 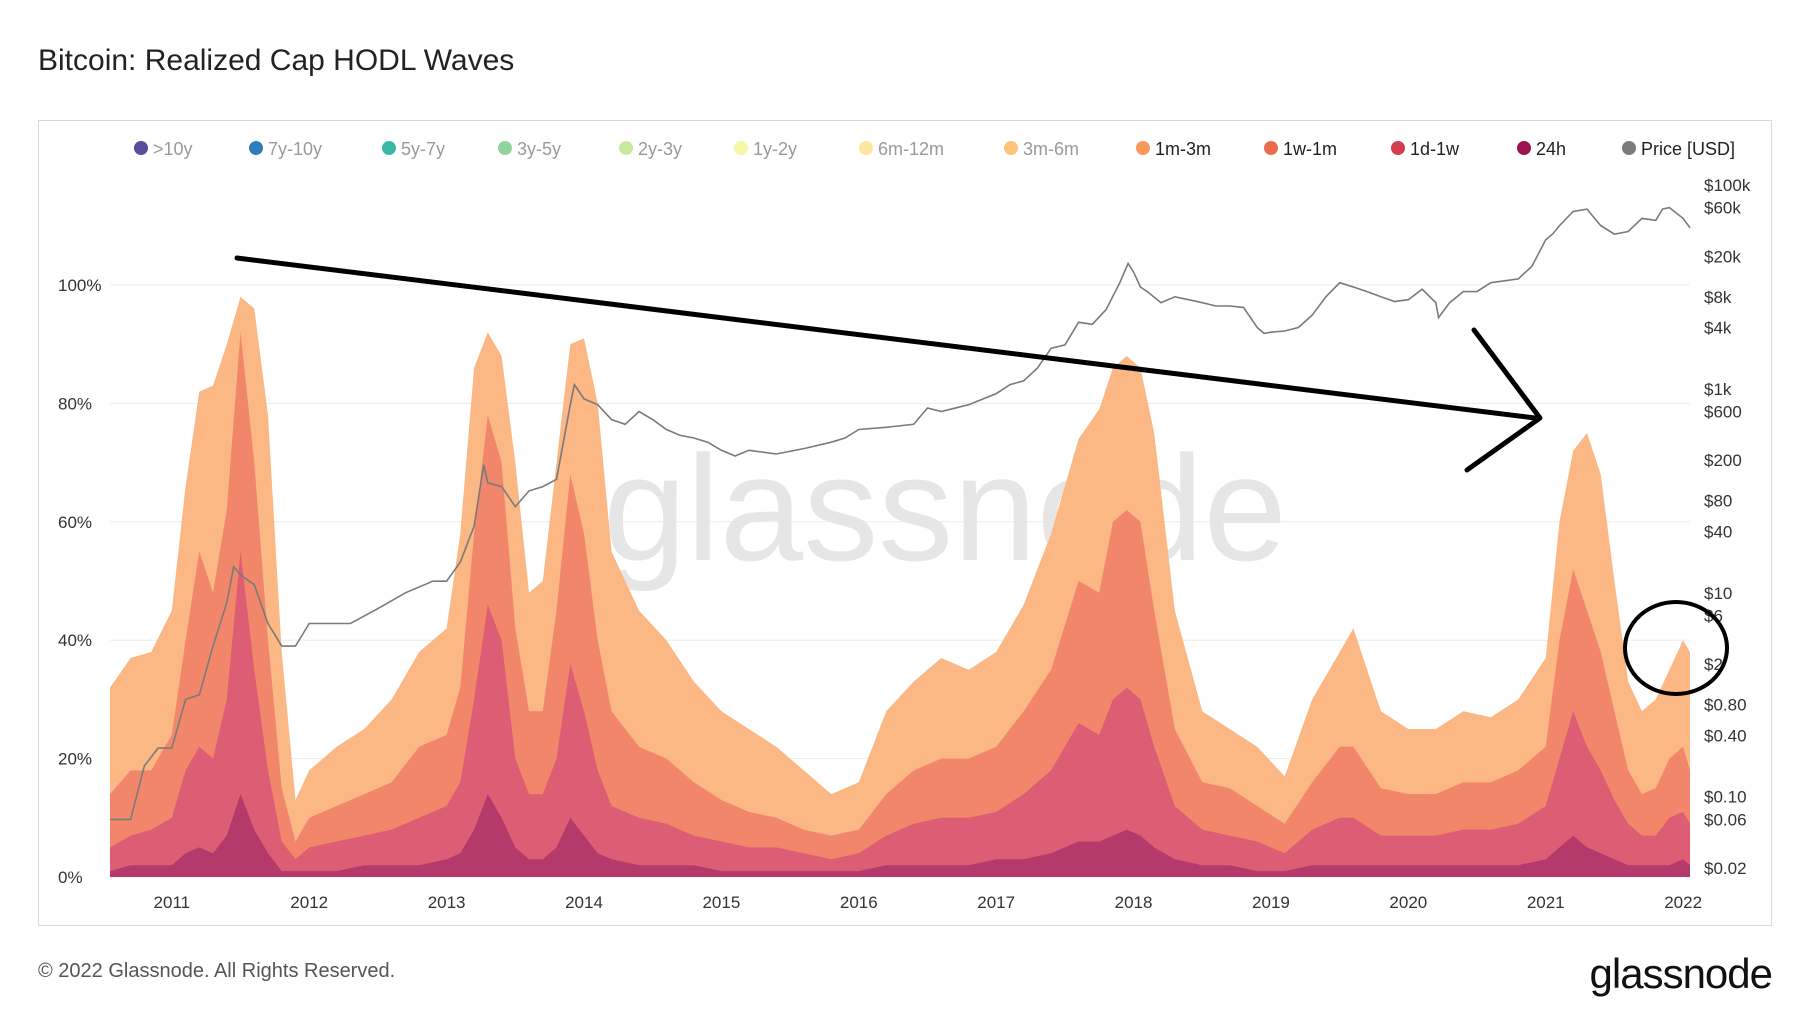 I want to click on legend-label: 3m-6m, so click(x=1051, y=149).